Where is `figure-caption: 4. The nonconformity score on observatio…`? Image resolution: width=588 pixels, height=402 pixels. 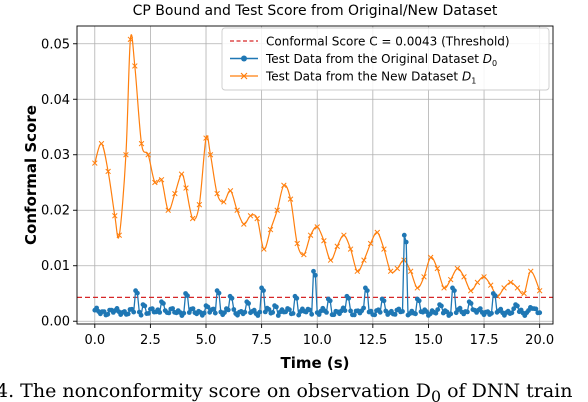 figure-caption: 4. The nonconformity score on observatio… is located at coordinates (294, 391).